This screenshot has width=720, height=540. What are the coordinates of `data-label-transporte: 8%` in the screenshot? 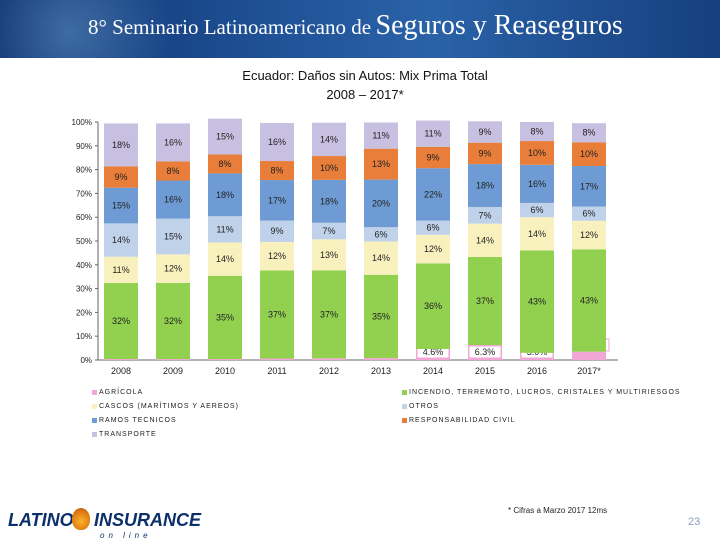 It's located at (588, 133).